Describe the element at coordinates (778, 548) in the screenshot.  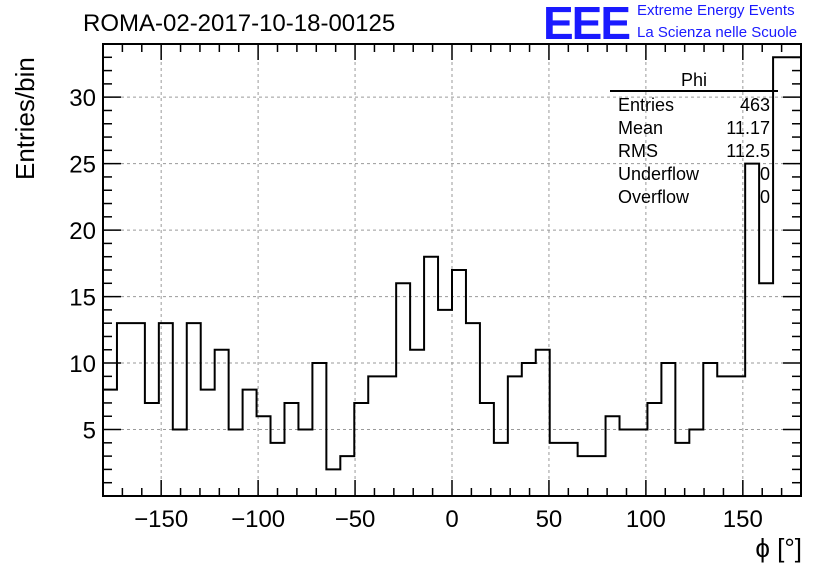
I see `x-axis-label: ϕ [°]` at that location.